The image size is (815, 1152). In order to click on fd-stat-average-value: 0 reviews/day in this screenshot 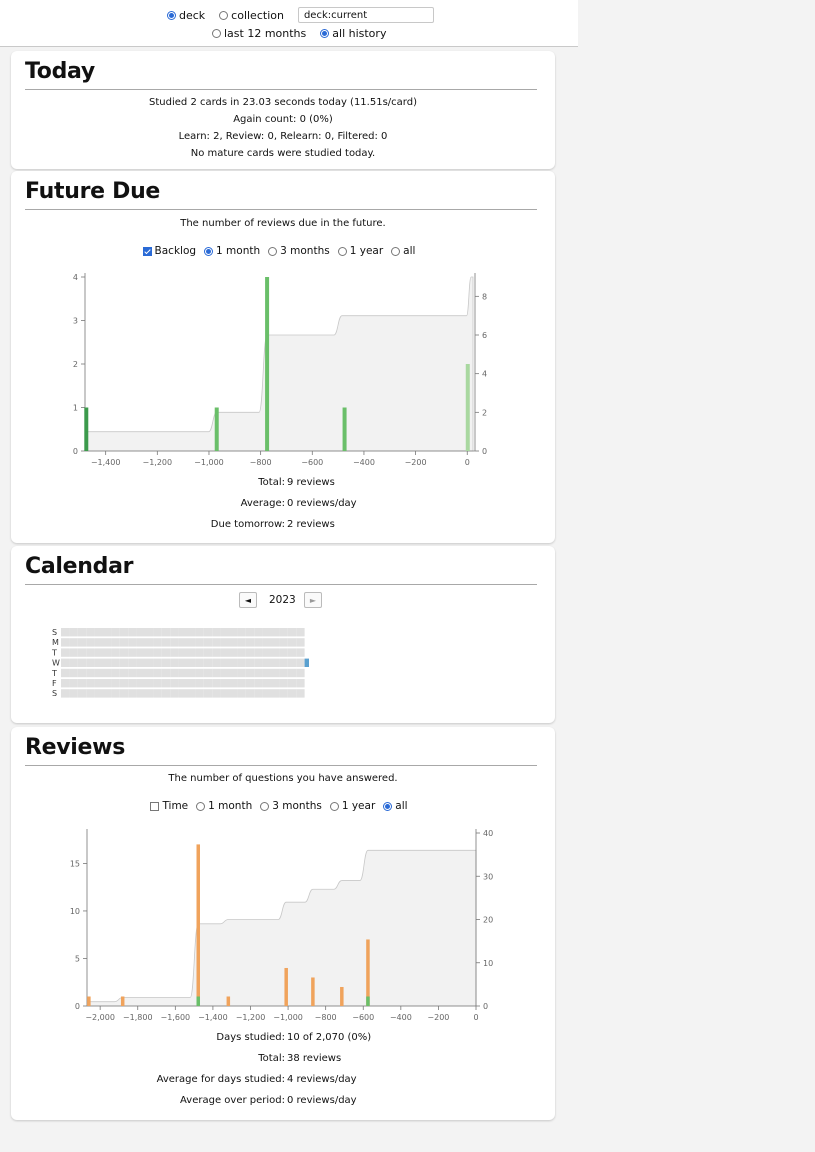, I will do `click(322, 503)`.